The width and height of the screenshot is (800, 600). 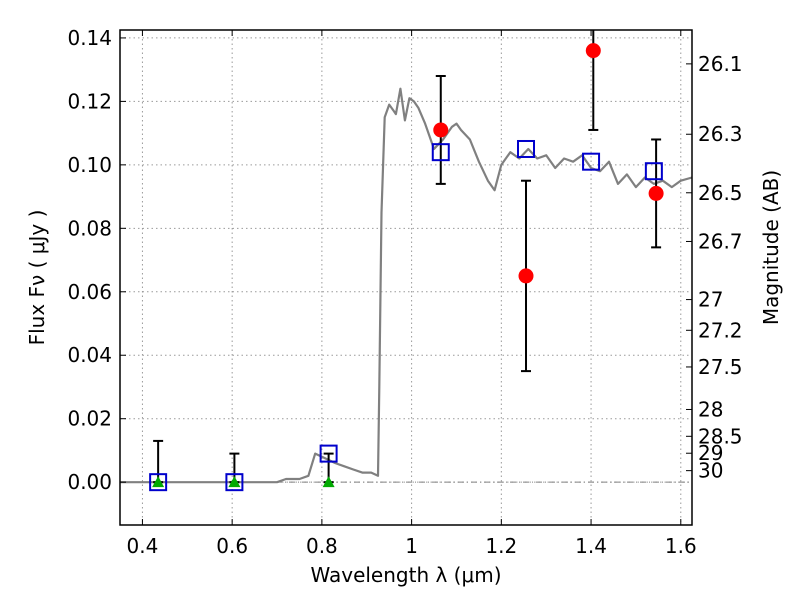 What do you see at coordinates (37, 278) in the screenshot?
I see `y-axis-label: Flux Fν ( μJy )` at bounding box center [37, 278].